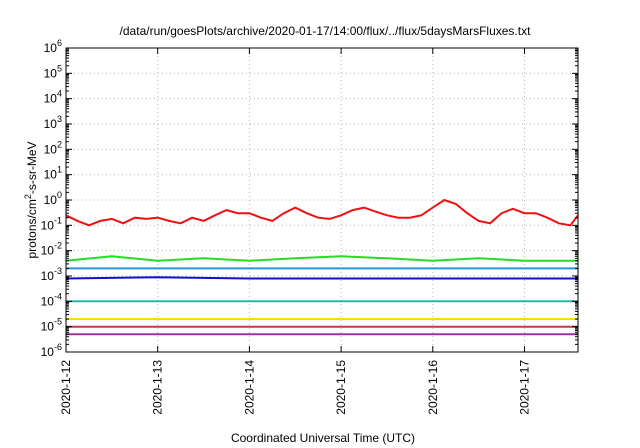 The width and height of the screenshot is (640, 448). I want to click on y-tick-label: 10⁻¹, so click(51, 223).